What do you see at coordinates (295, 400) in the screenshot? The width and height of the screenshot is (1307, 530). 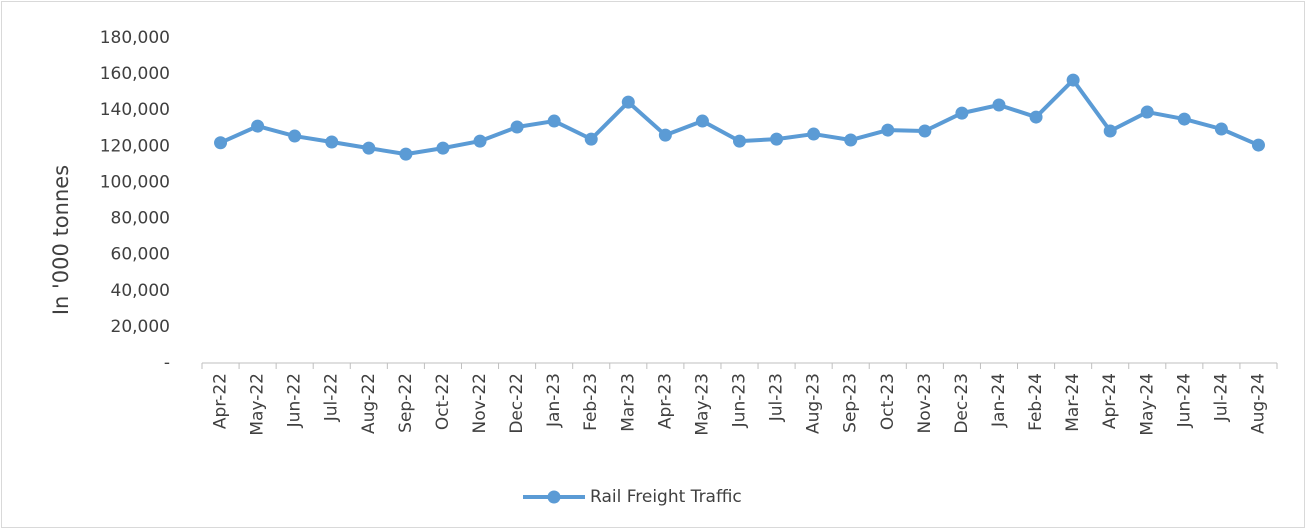 I see `x-tick-label: Jun-22` at bounding box center [295, 400].